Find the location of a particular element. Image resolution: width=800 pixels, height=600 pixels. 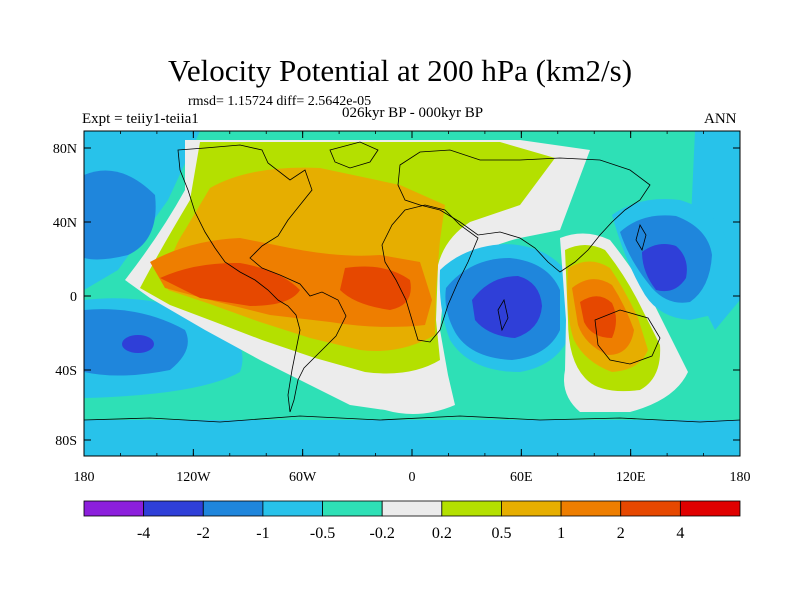

lon-tick-label: 120W is located at coordinates (193, 477).